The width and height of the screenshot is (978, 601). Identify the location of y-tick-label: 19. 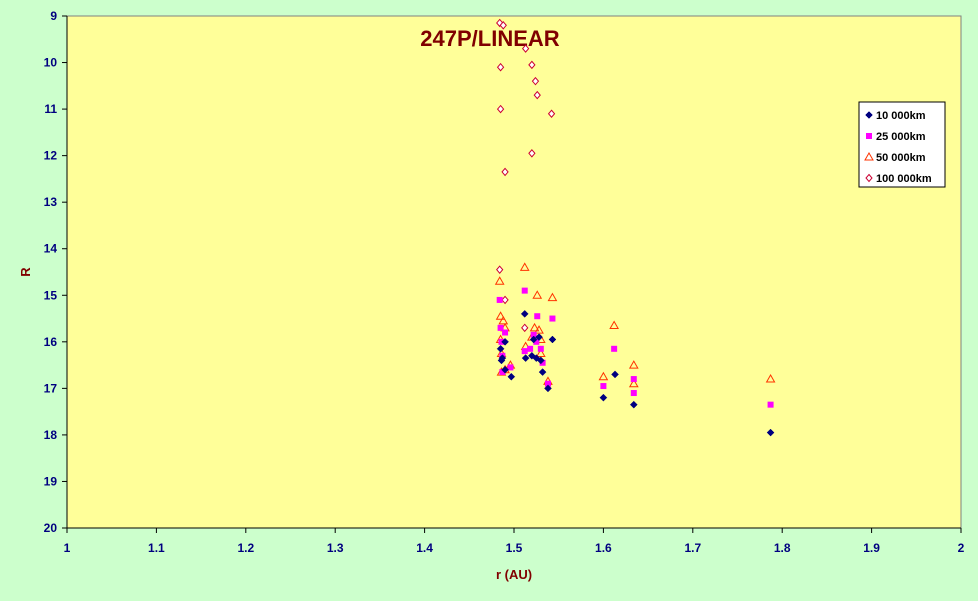
(51, 481).